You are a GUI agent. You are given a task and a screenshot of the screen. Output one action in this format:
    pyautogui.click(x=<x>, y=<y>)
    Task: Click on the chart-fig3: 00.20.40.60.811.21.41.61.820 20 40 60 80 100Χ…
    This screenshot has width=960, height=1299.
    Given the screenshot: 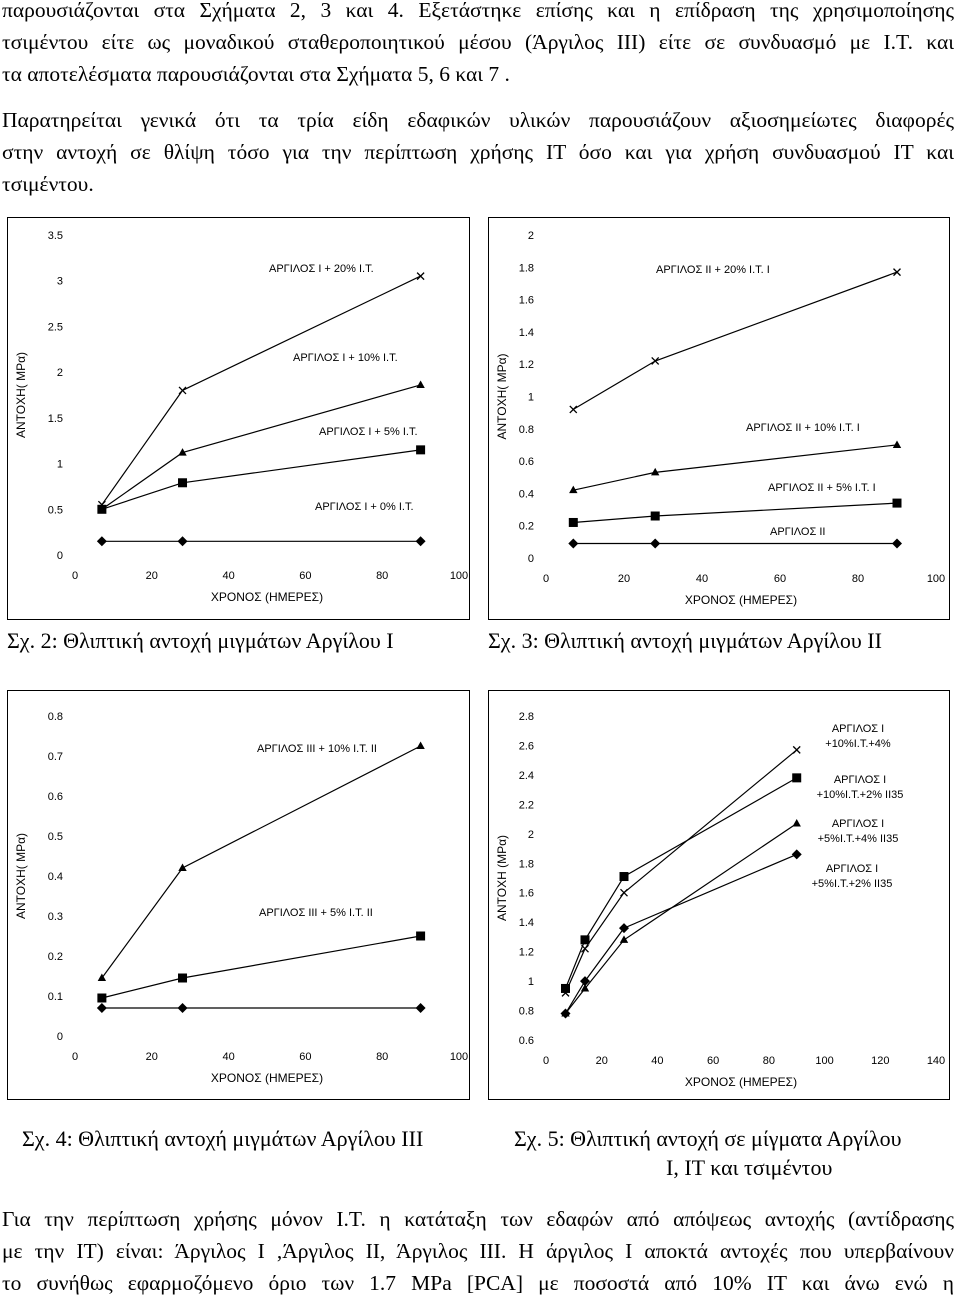 What is the action you would take?
    pyautogui.click(x=719, y=418)
    